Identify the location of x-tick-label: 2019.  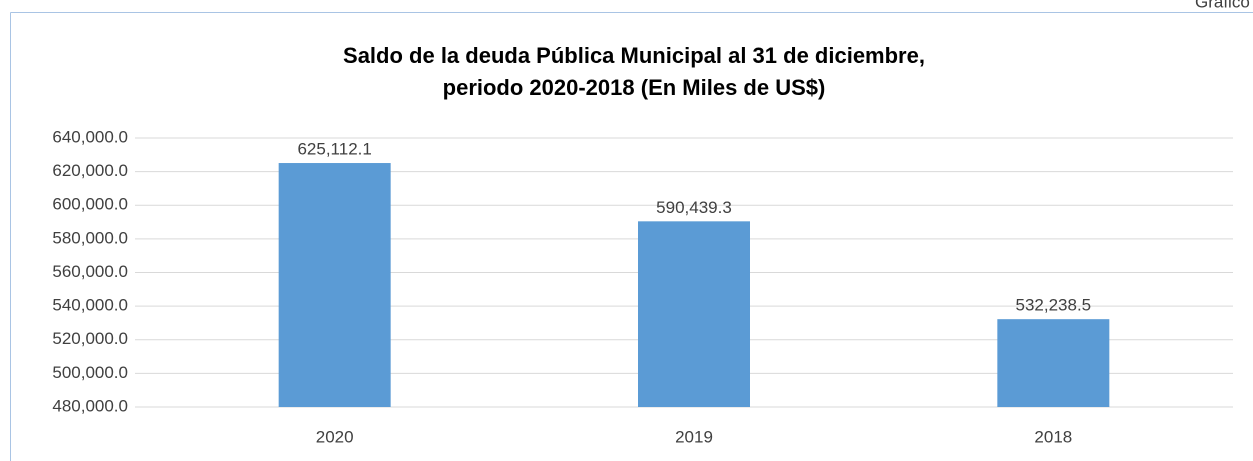
(694, 436).